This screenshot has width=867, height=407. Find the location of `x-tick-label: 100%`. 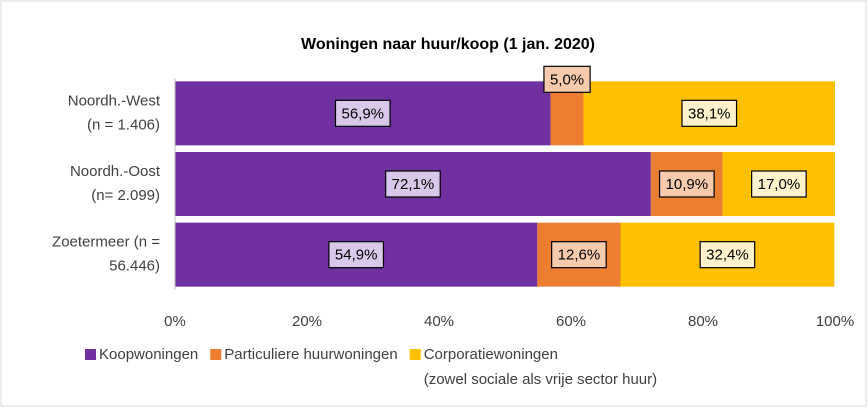

x-tick-label: 100% is located at coordinates (835, 321).